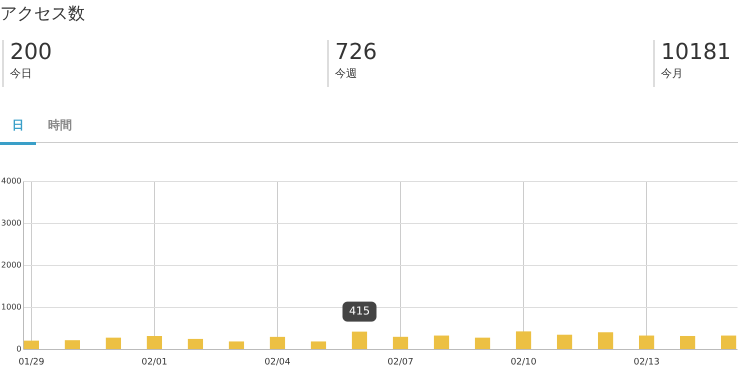 The height and width of the screenshot is (379, 738). Describe the element at coordinates (31, 363) in the screenshot. I see `x-tick-label: 01/29` at that location.